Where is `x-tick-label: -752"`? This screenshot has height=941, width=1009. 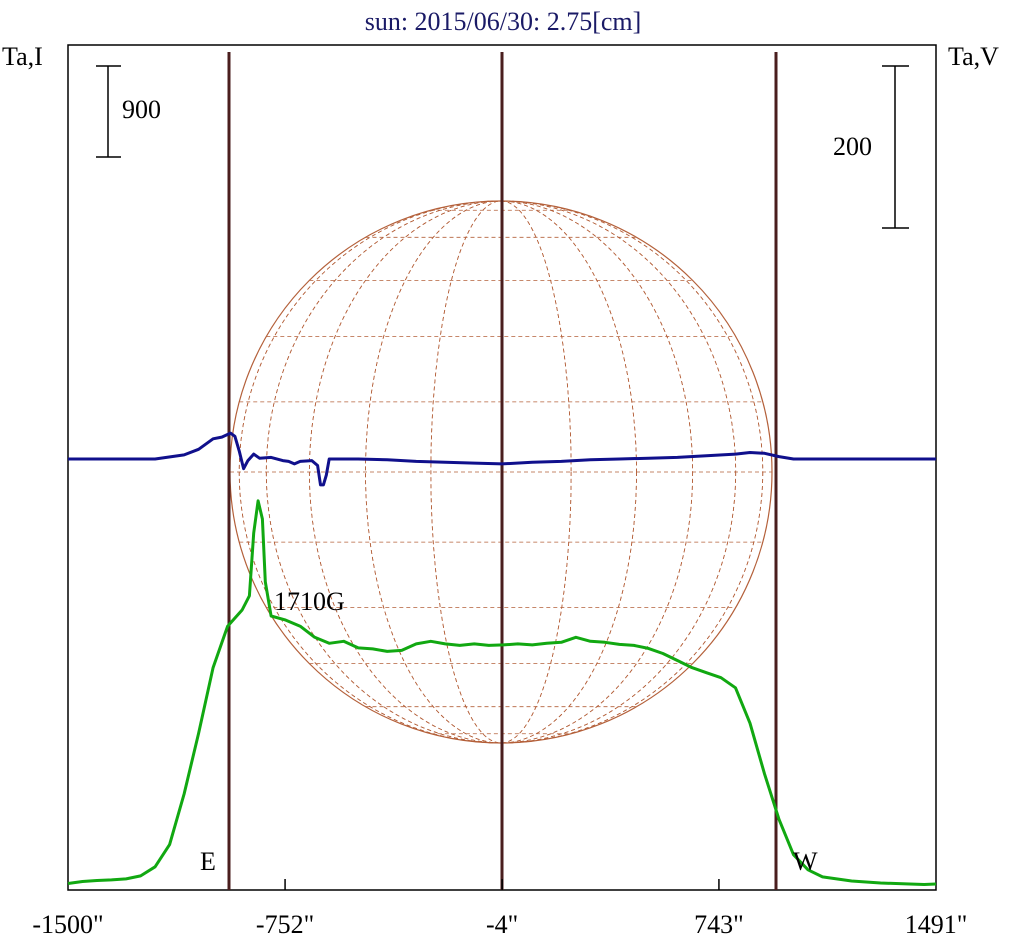
x-tick-label: -752" is located at coordinates (285, 924).